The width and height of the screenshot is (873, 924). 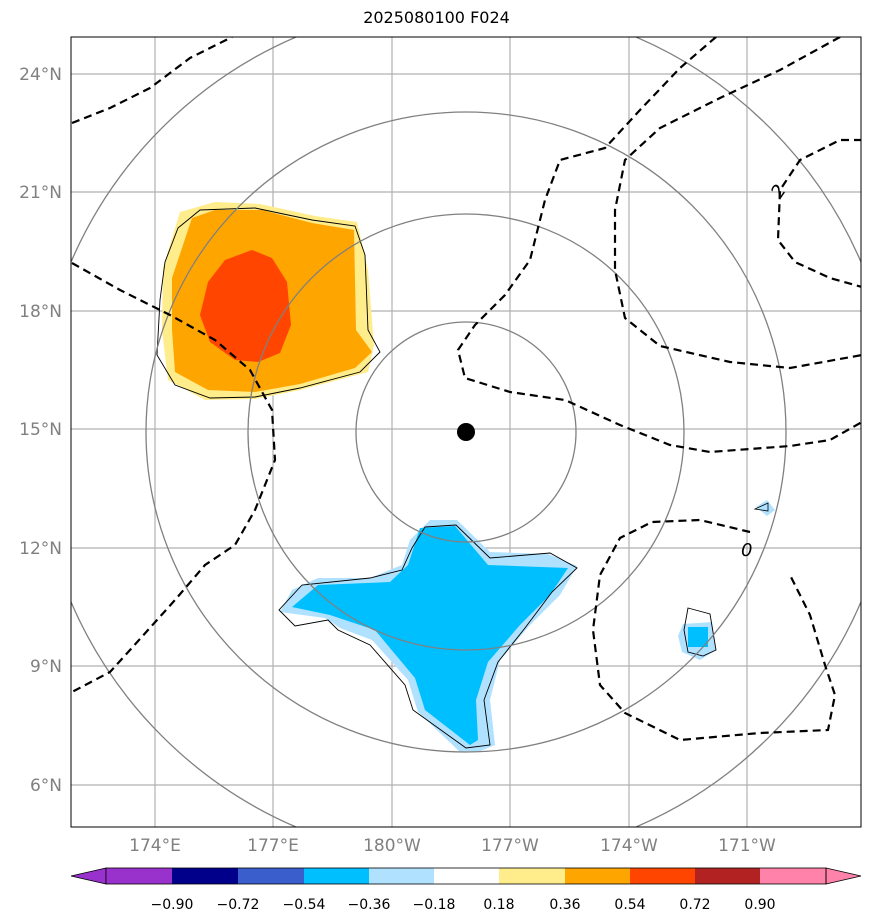 I want to click on lat-label: 9°N, so click(x=46, y=667).